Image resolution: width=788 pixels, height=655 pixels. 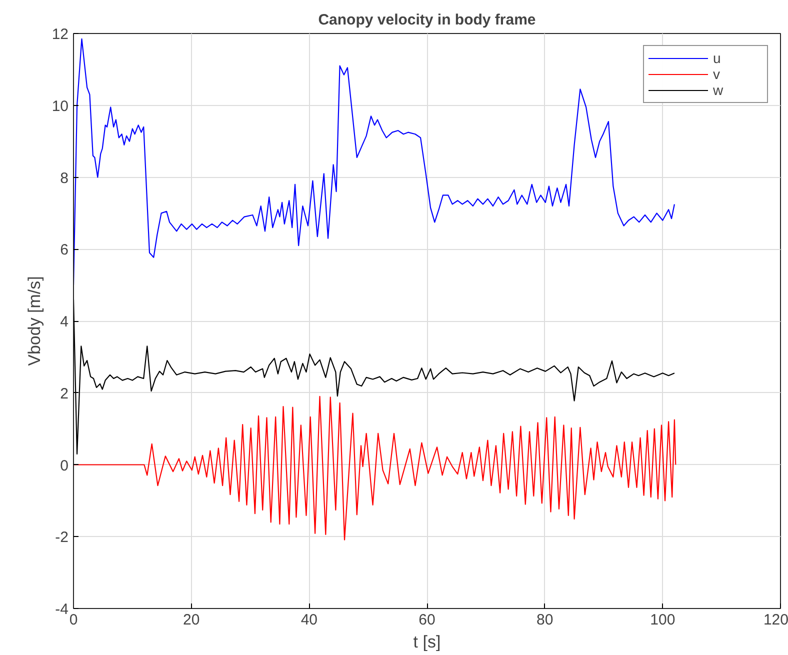 I want to click on y-tick-label: -4, so click(x=62, y=609).